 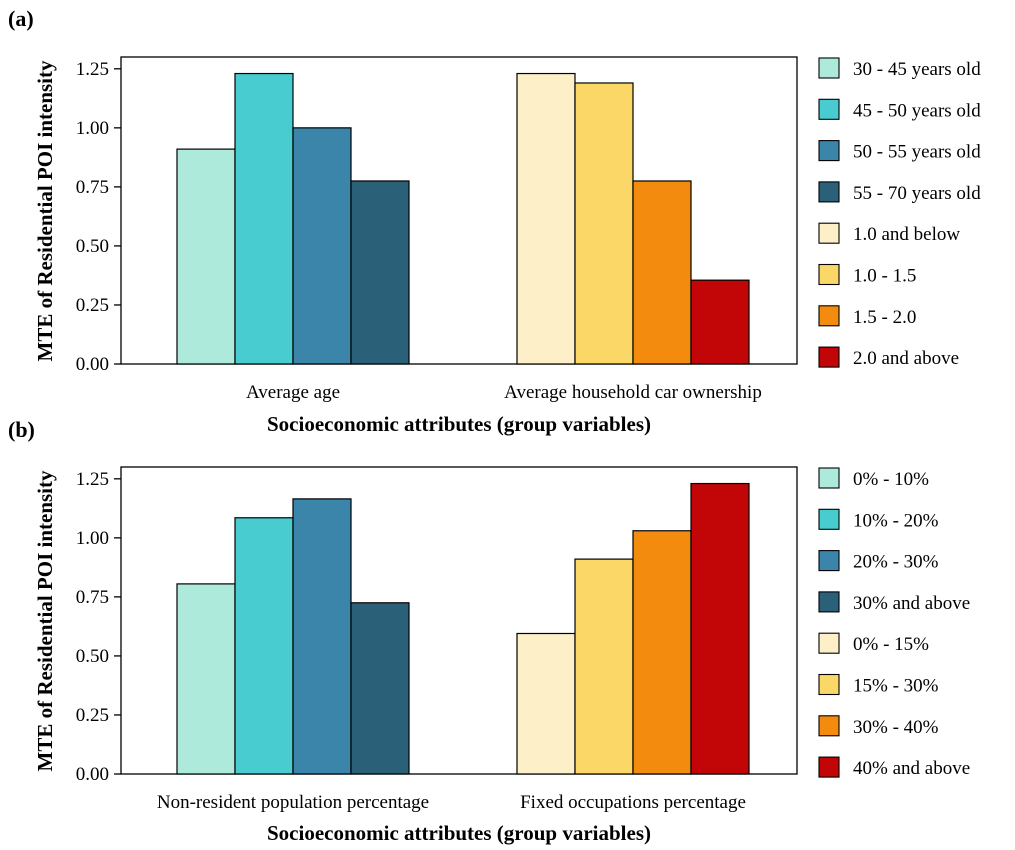 I want to click on panel-label: (b), so click(x=21, y=429).